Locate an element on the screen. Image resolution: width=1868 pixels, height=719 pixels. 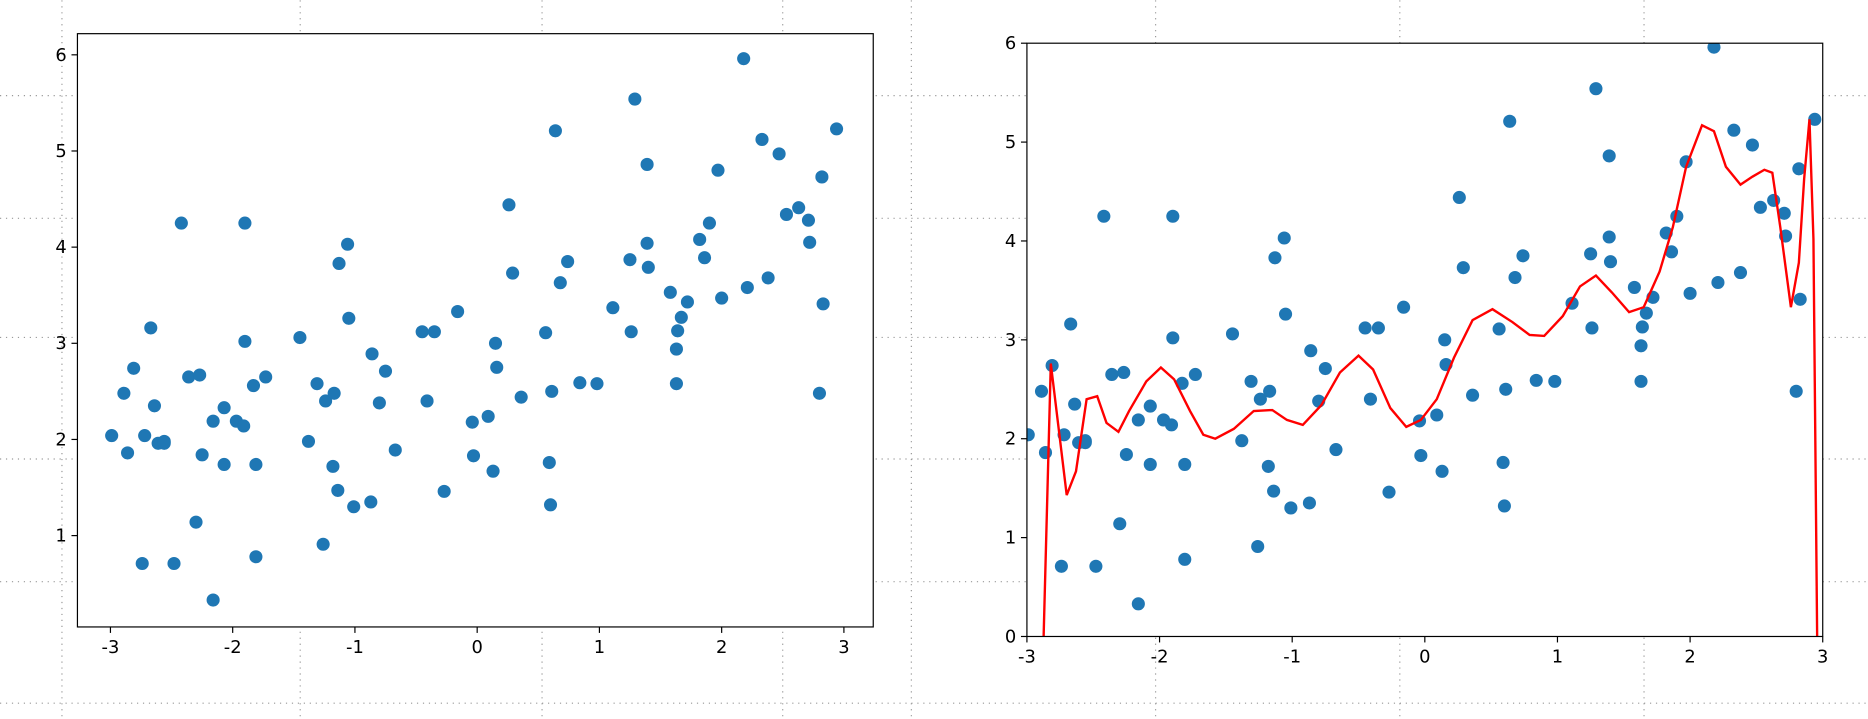
x-tick-label: 0 is located at coordinates (1424, 657).